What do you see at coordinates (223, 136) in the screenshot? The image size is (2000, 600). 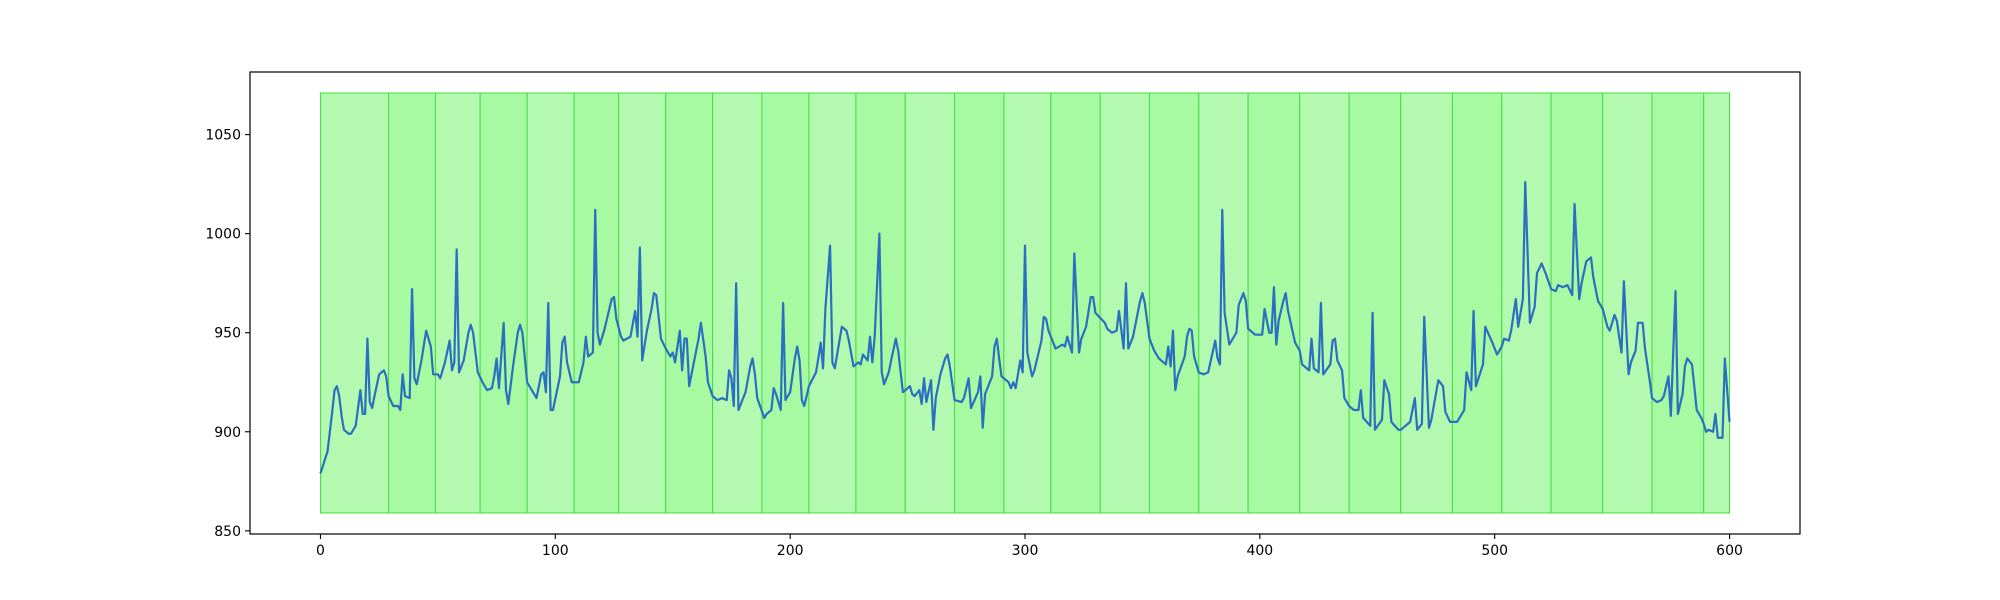 I see `y-tick-label: 1050` at bounding box center [223, 136].